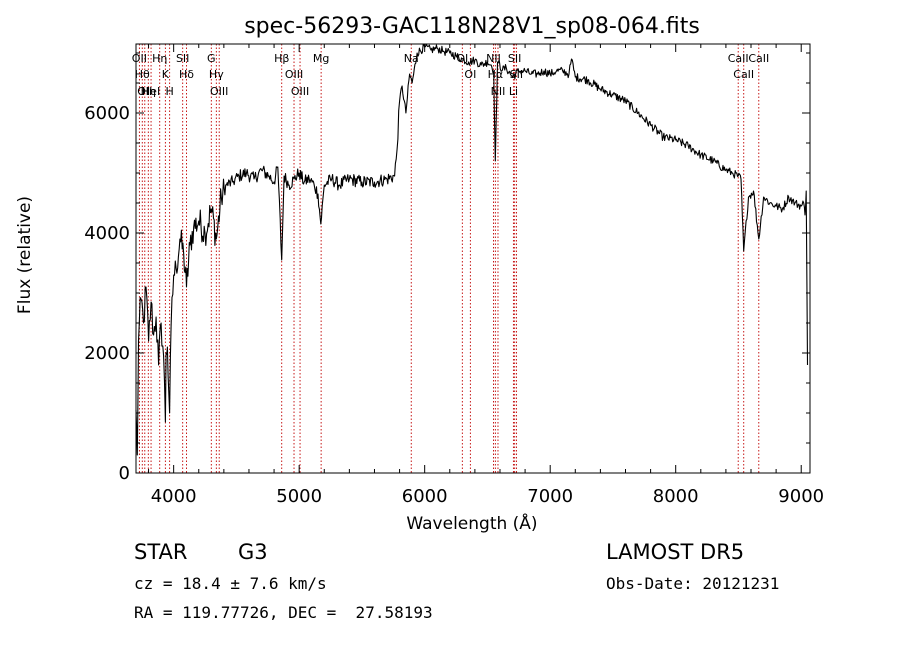  Describe the element at coordinates (281, 58) in the screenshot. I see `line-marker-label: Hβ` at that location.